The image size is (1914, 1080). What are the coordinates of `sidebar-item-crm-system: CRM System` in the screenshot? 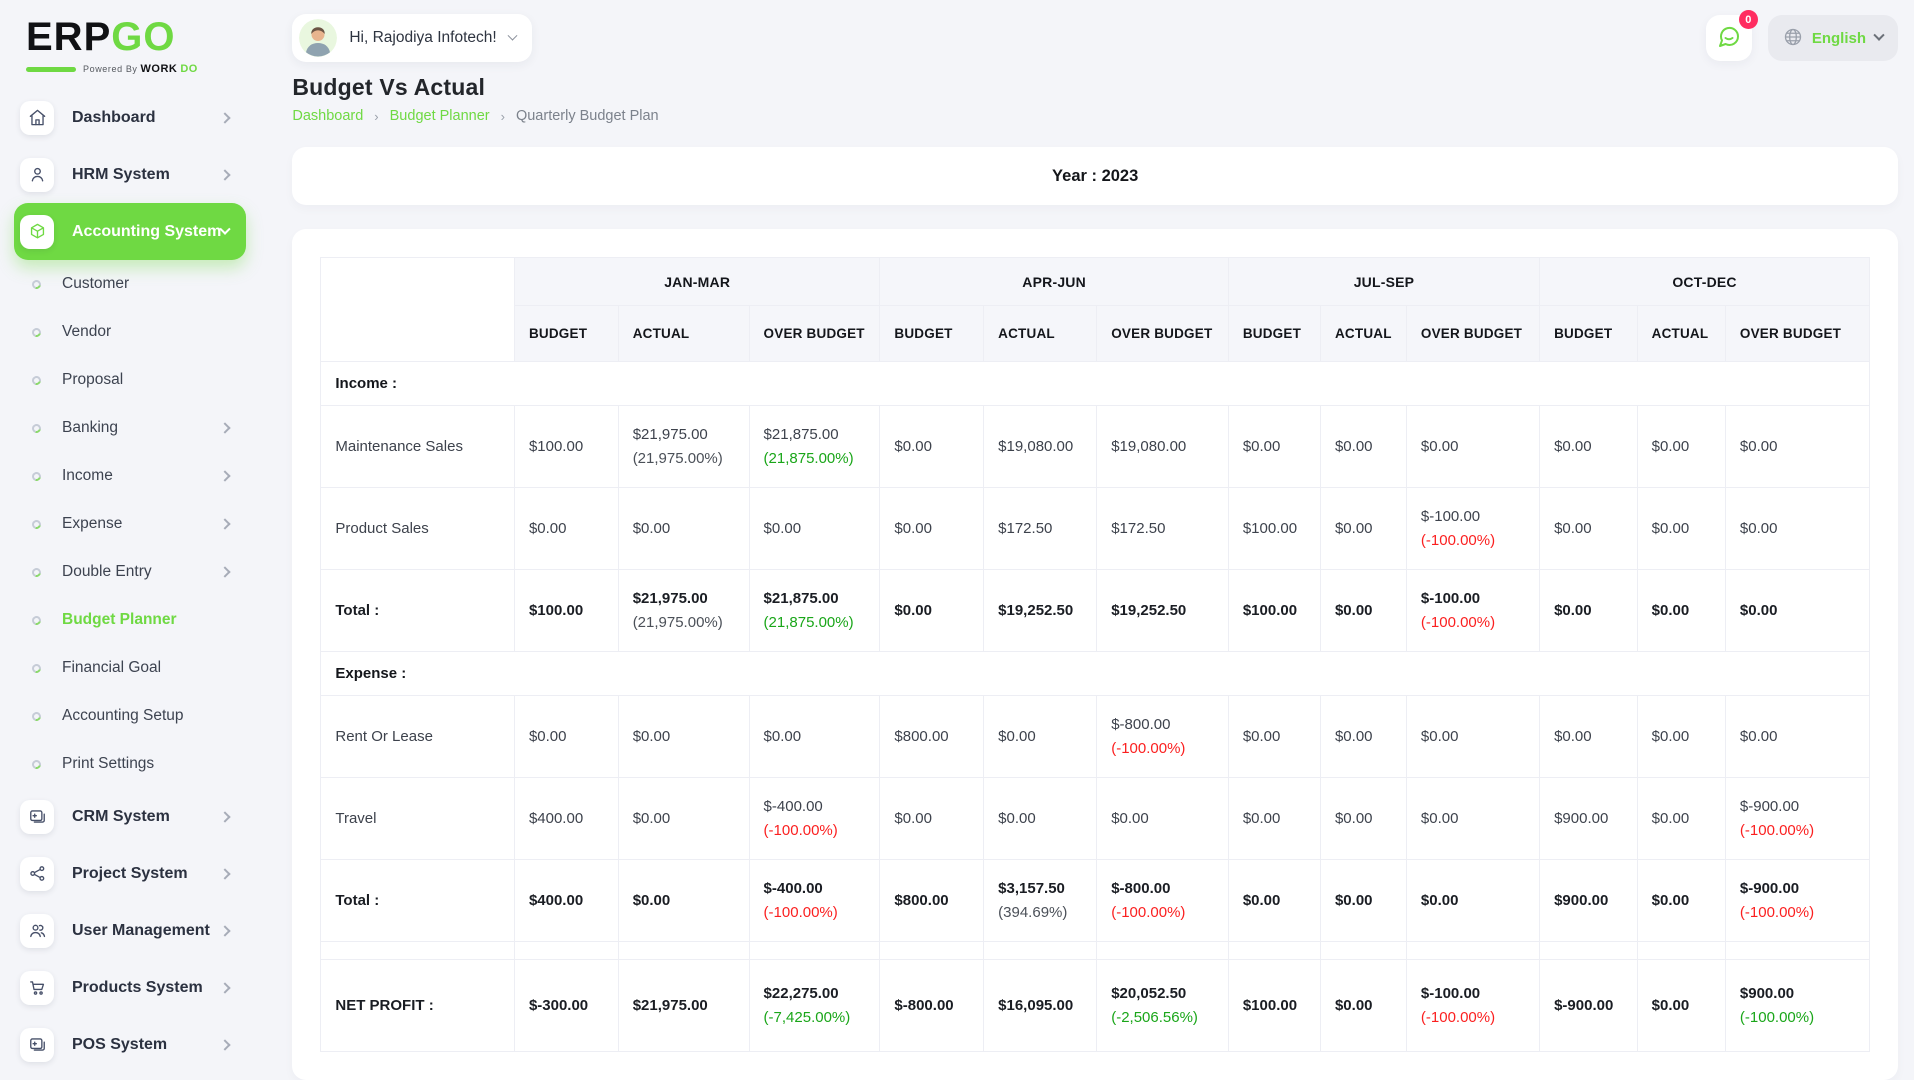 It's located at (130, 816).